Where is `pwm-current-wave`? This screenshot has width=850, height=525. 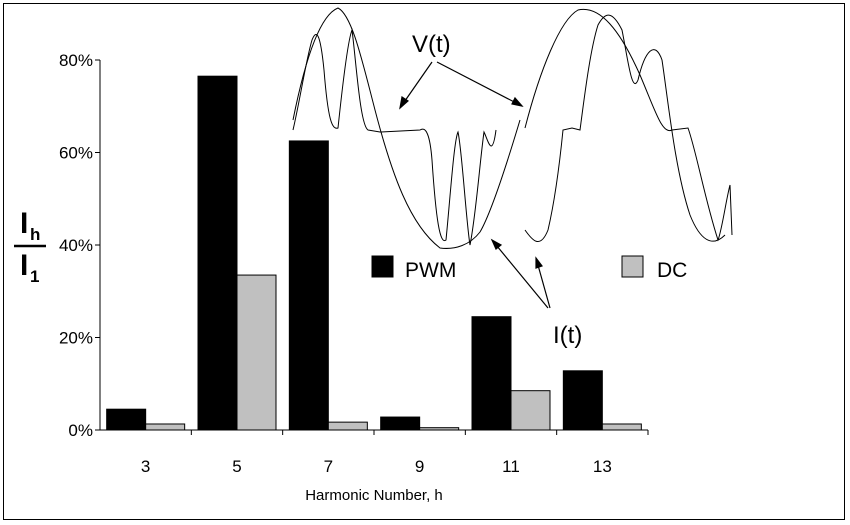
pwm-current-wave is located at coordinates (406, 128).